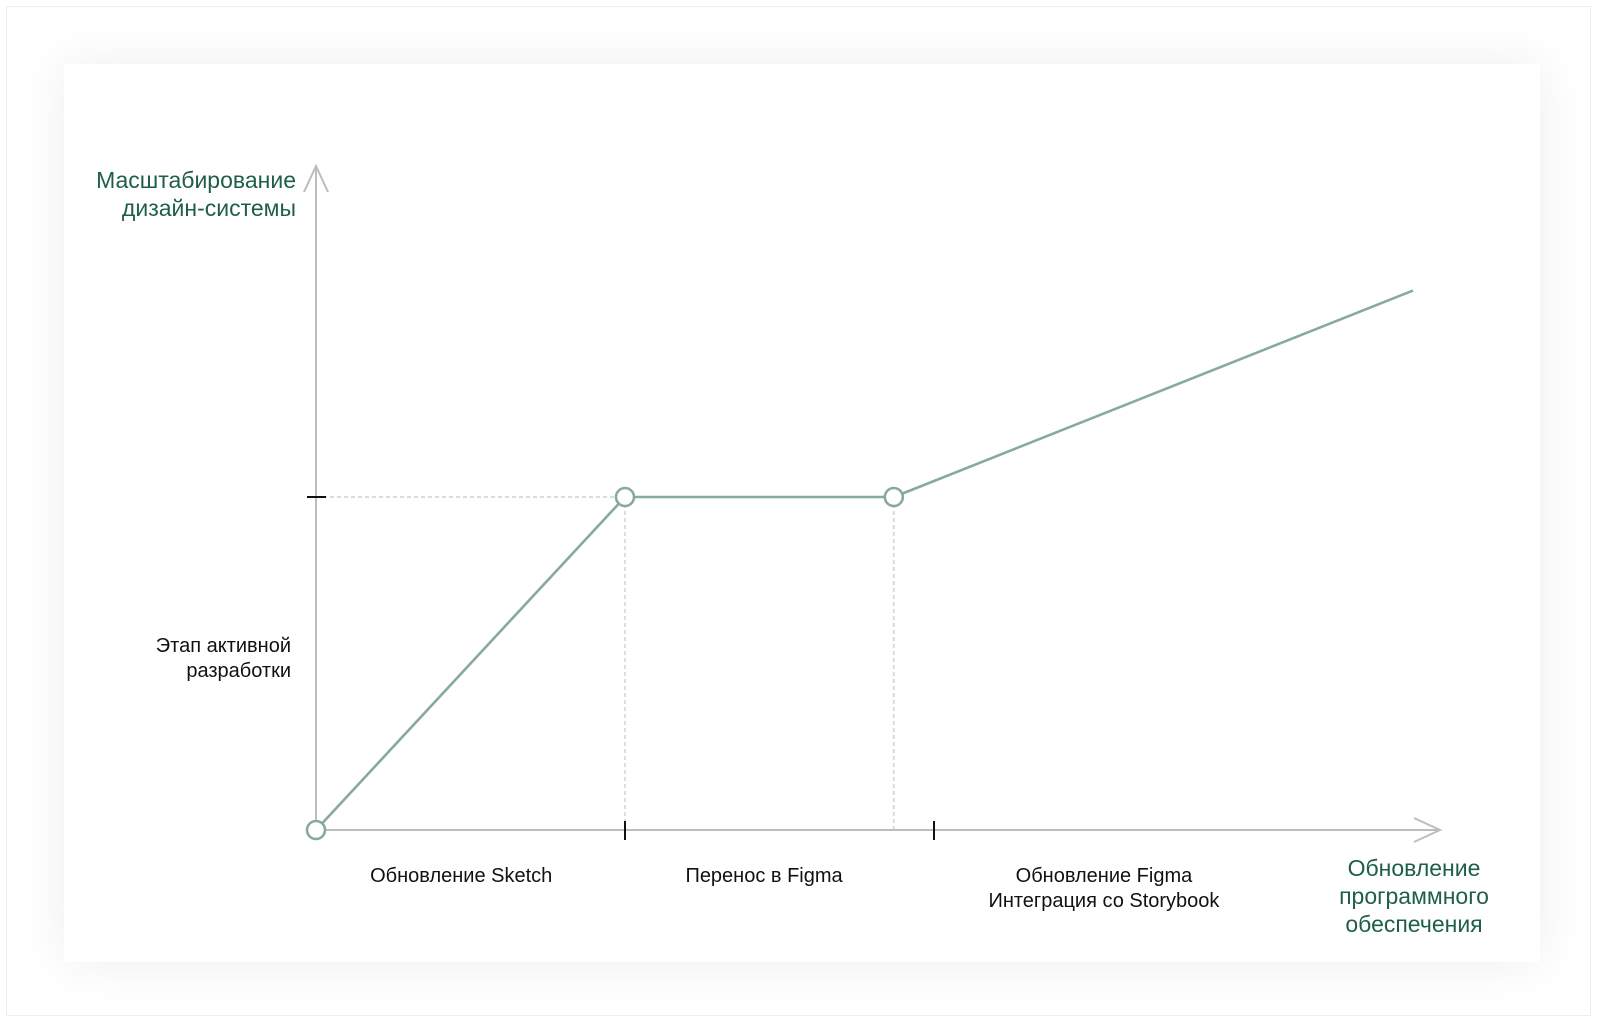 The width and height of the screenshot is (1600, 1023). Describe the element at coordinates (605, 663) in the screenshot. I see `guide-lines` at that location.